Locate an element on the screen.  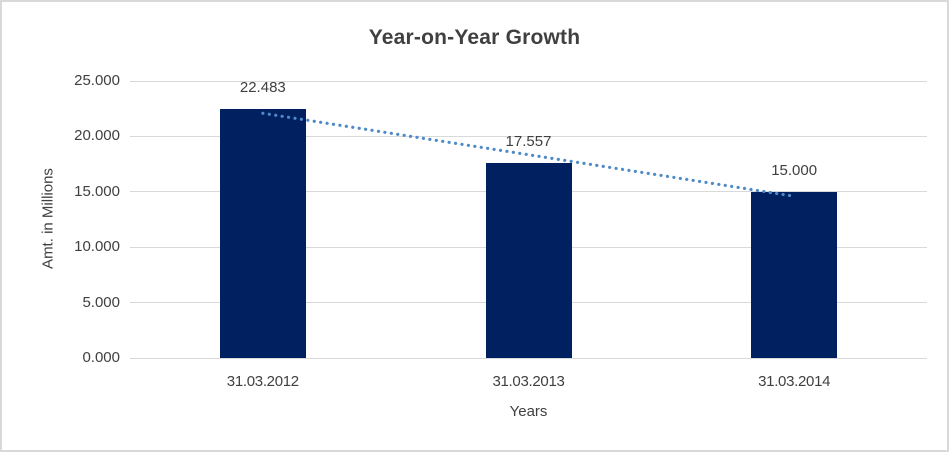
x-axis-title: Years is located at coordinates (528, 411).